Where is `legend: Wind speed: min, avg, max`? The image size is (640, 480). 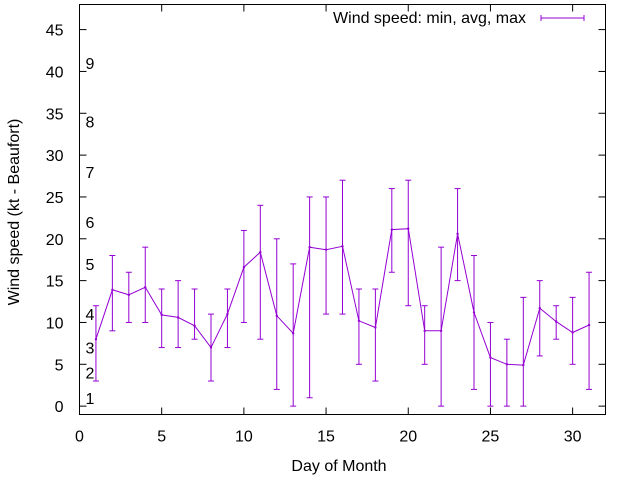
legend: Wind speed: min, avg, max is located at coordinates (459, 18).